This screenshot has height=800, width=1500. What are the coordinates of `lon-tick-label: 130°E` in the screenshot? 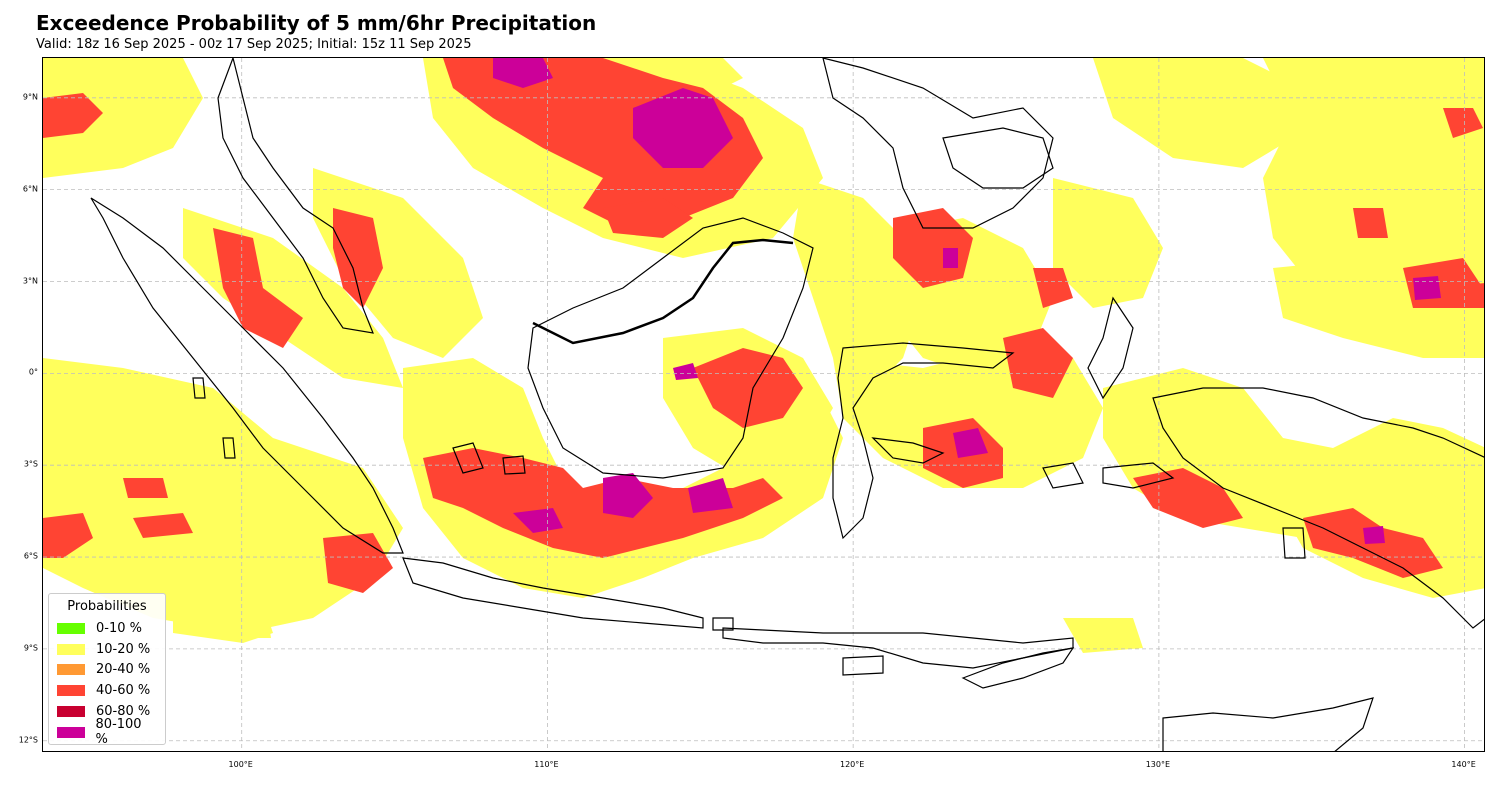 It's located at (1158, 764).